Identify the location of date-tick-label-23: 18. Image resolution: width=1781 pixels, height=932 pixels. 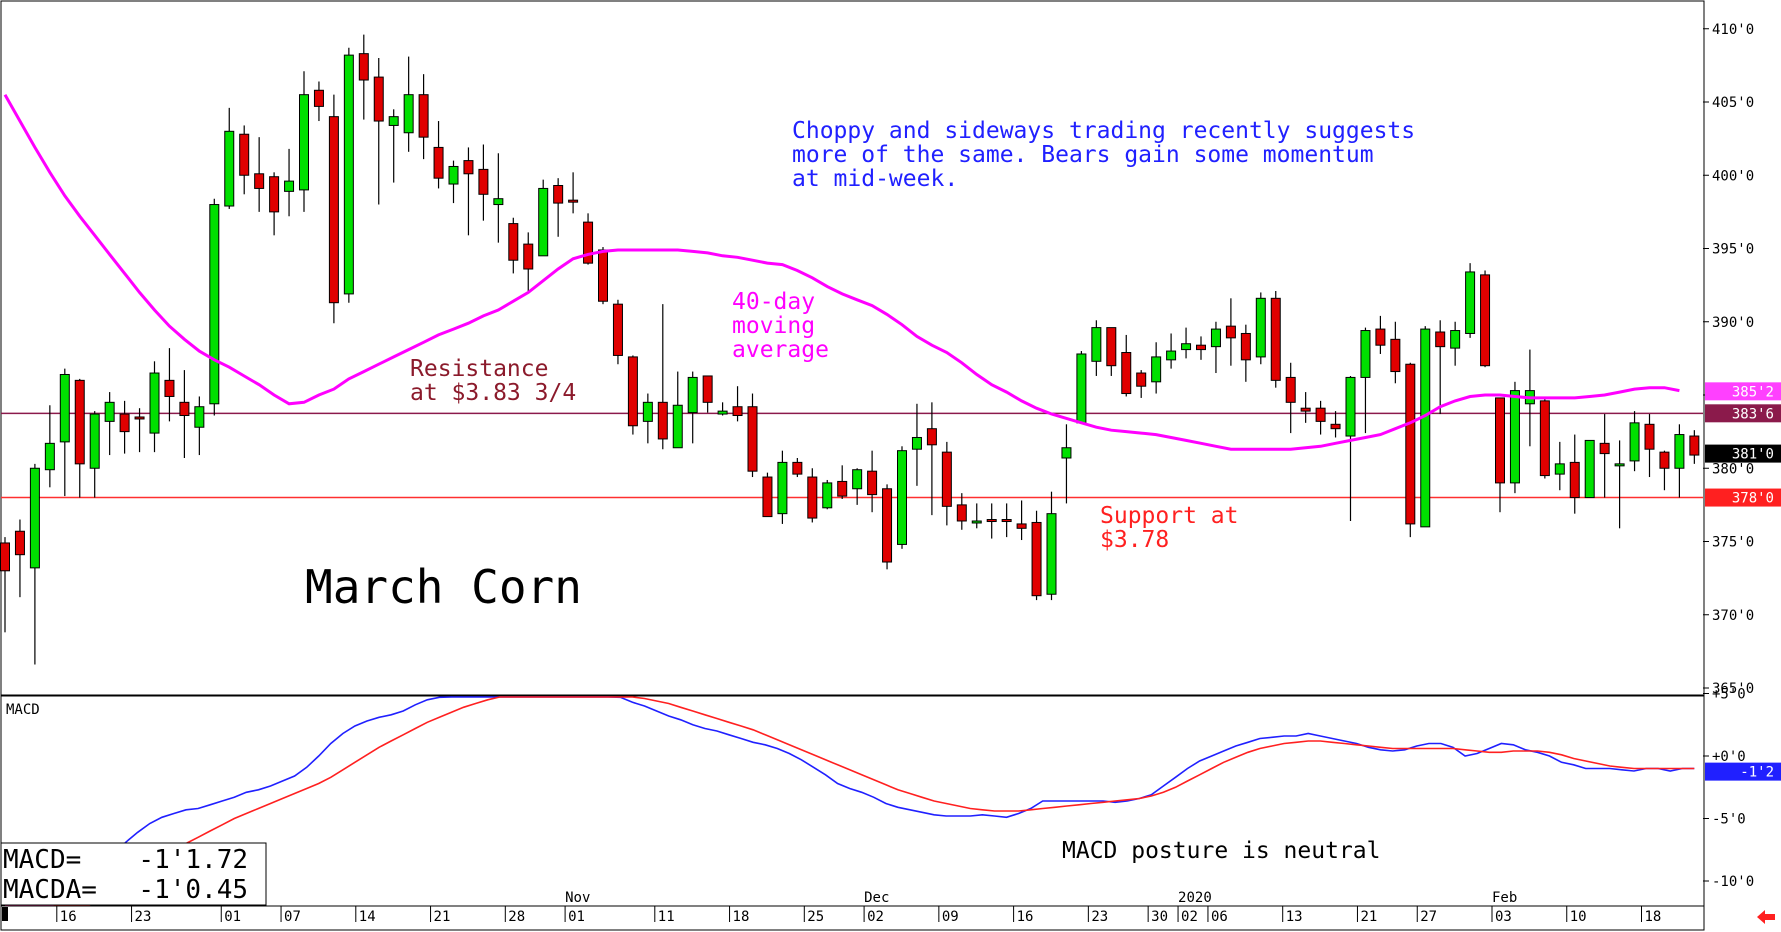
(1653, 917).